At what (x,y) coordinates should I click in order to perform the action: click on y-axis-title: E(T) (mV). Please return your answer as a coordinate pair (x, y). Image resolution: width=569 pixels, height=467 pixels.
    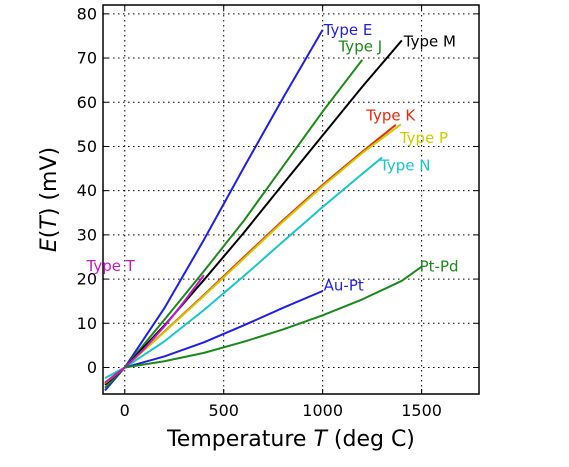
    Looking at the image, I should click on (49, 199).